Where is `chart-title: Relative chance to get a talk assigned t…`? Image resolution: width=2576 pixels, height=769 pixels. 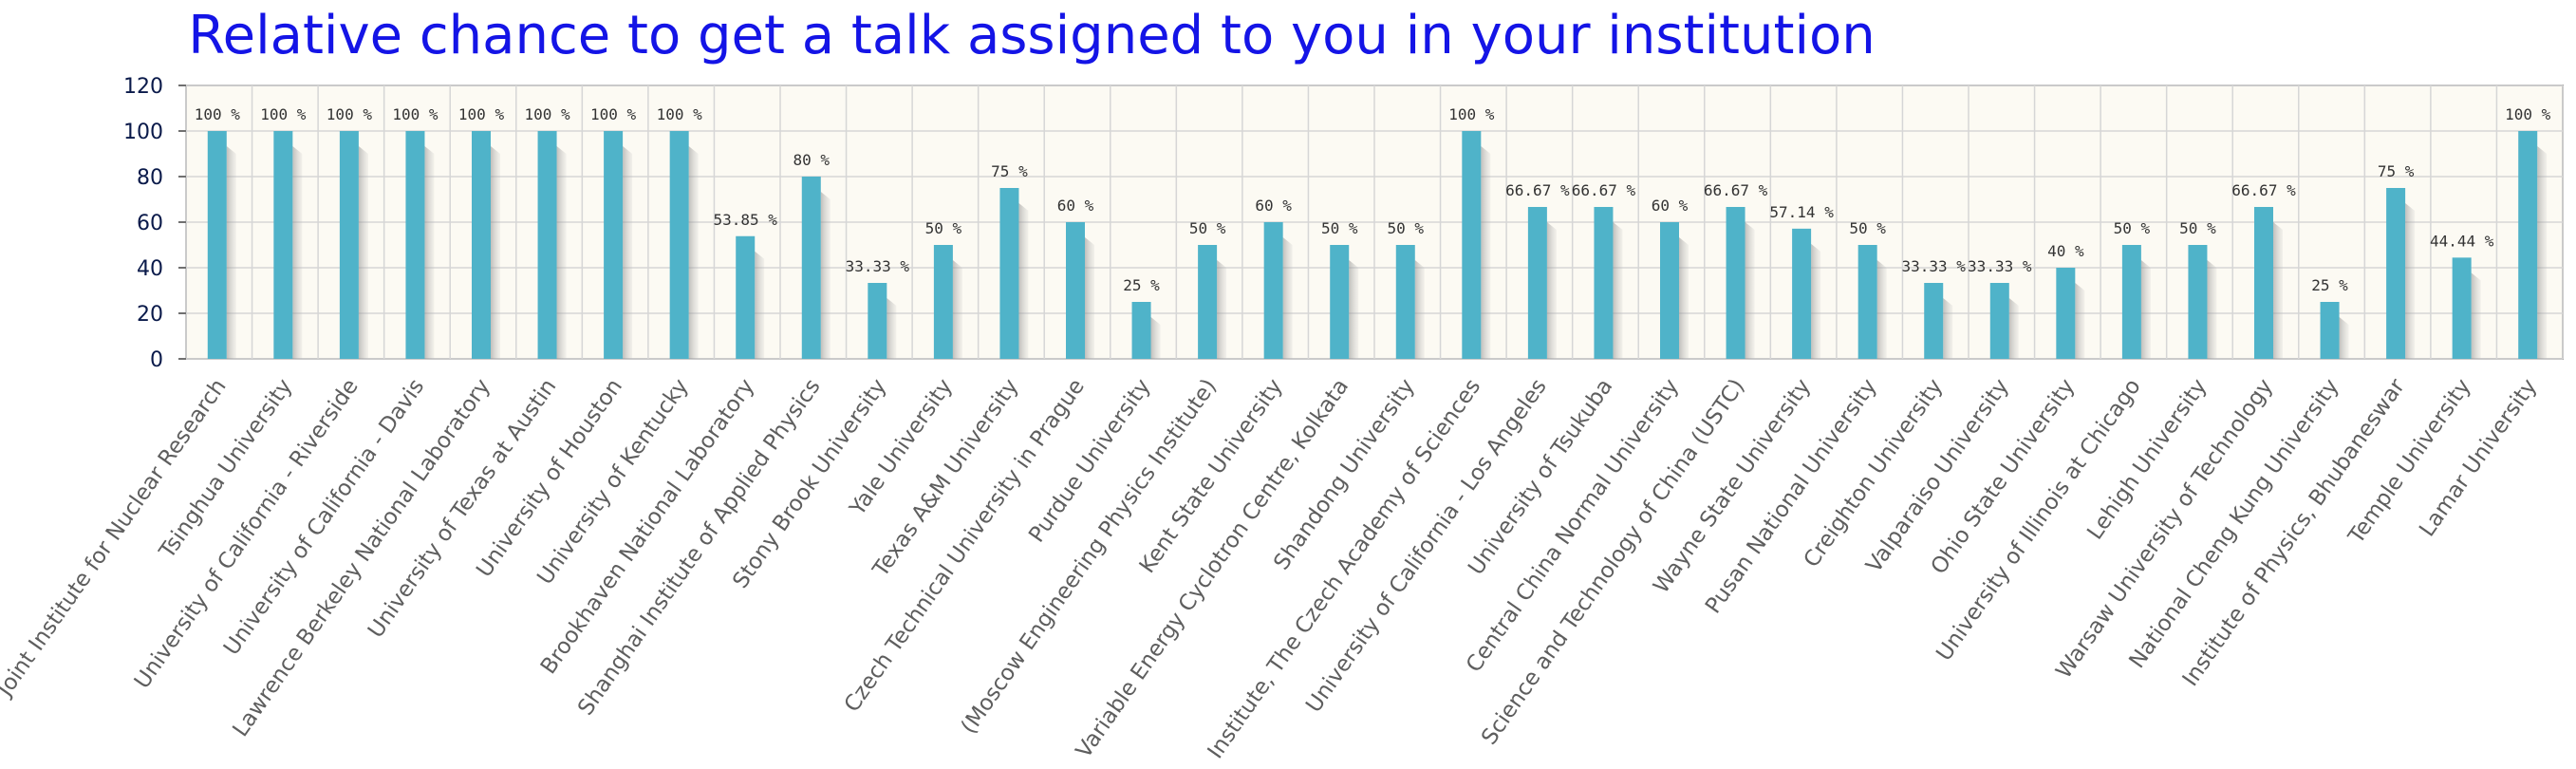 chart-title: Relative chance to get a talk assigned t… is located at coordinates (1032, 35).